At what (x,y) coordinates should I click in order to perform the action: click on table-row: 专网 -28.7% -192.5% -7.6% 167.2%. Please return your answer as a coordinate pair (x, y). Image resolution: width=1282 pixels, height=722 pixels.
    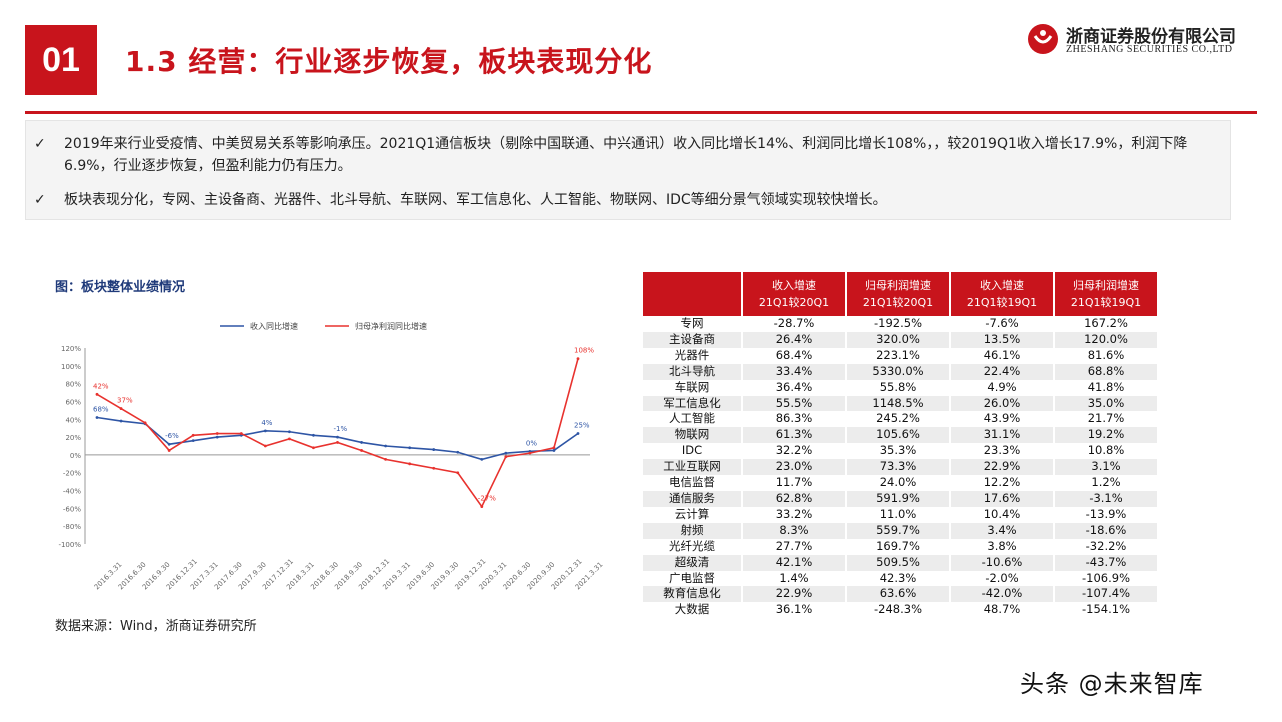
    Looking at the image, I should click on (900, 324).